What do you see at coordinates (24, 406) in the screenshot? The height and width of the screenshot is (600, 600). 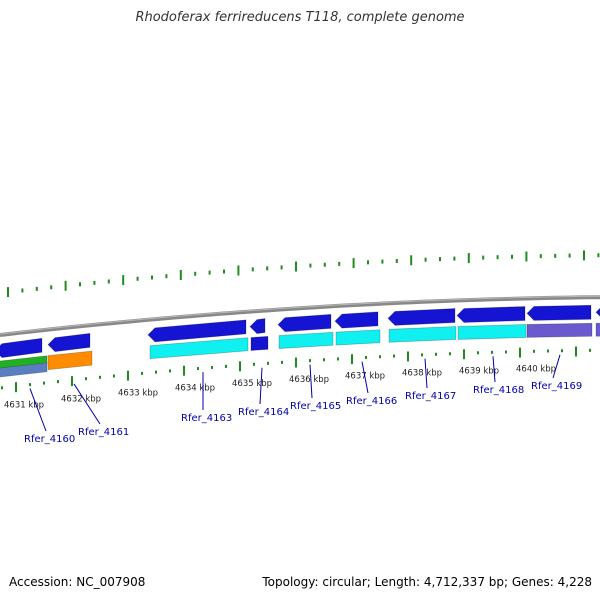 I see `scale-label: 4631 kbp` at bounding box center [24, 406].